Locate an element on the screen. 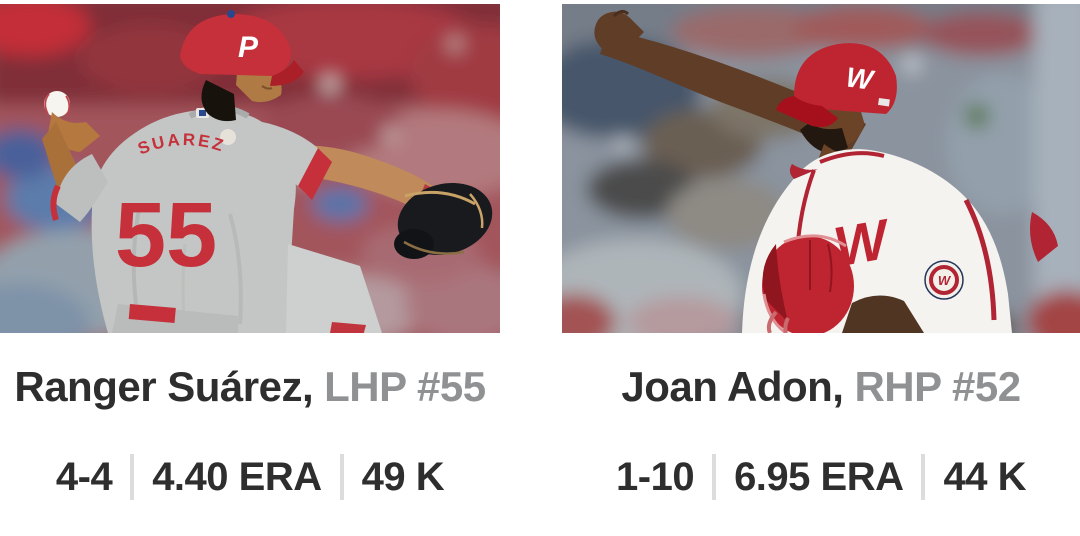 The width and height of the screenshot is (1080, 536). stat-era: 6.95 ERA is located at coordinates (819, 477).